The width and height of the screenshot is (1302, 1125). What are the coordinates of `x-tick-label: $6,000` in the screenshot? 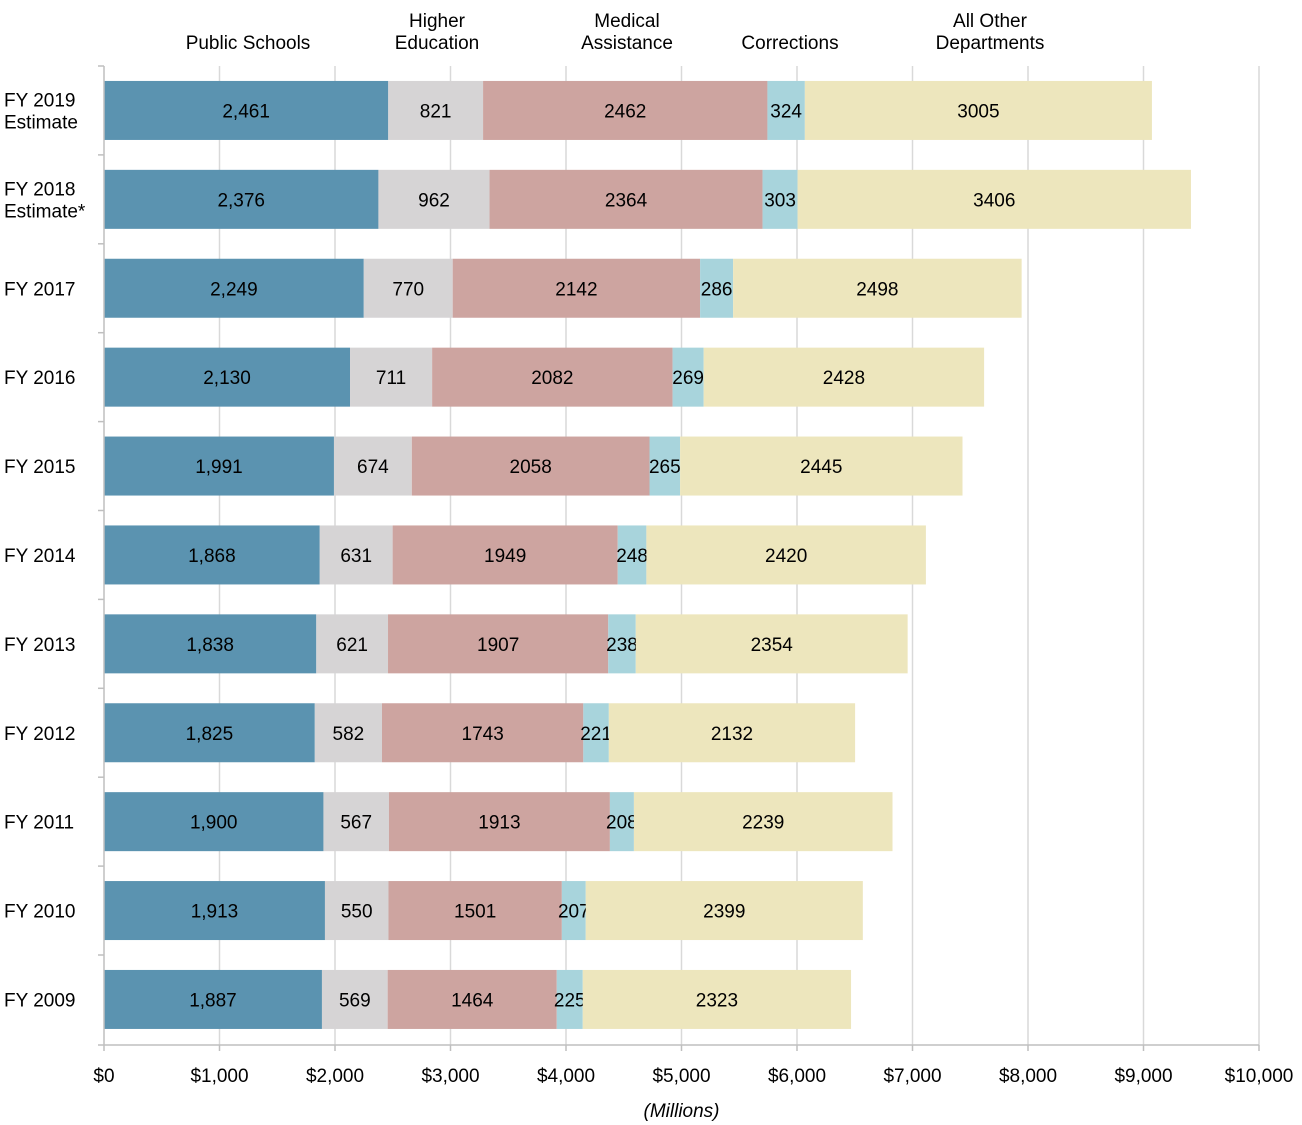 It's located at (797, 1076).